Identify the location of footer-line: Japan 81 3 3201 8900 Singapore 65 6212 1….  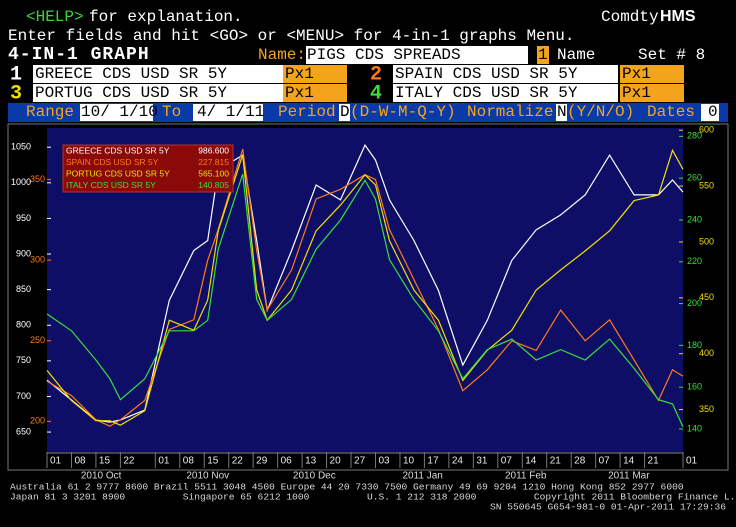
(373, 497).